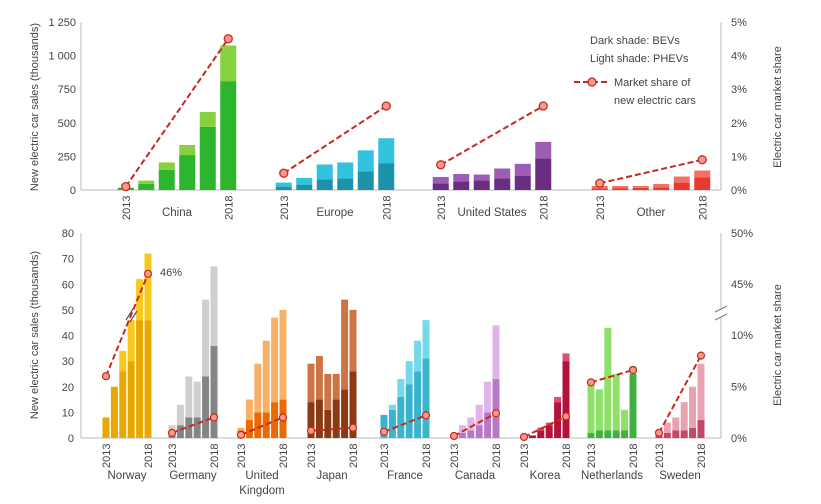 Image resolution: width=821 pixels, height=504 pixels. I want to click on y-tick-label: 500, so click(67, 124).